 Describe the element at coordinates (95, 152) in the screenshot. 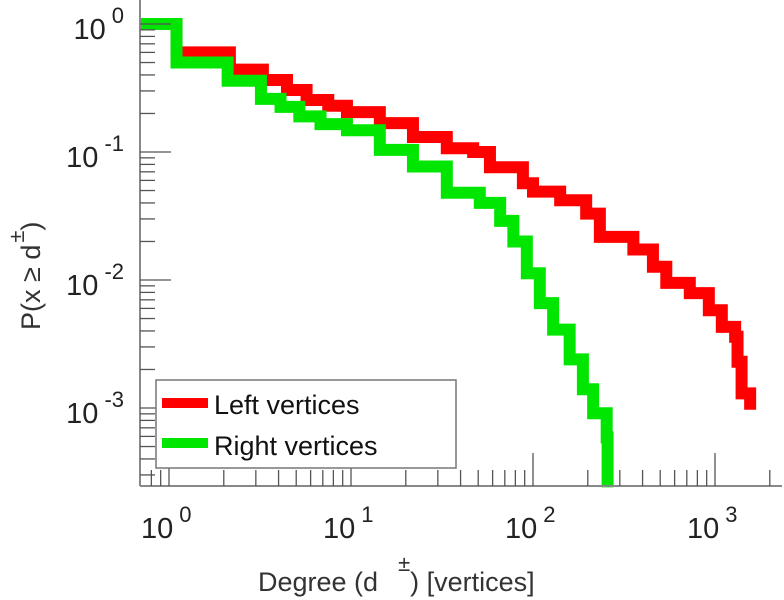

I see `y-tick-label: 10 -1` at that location.